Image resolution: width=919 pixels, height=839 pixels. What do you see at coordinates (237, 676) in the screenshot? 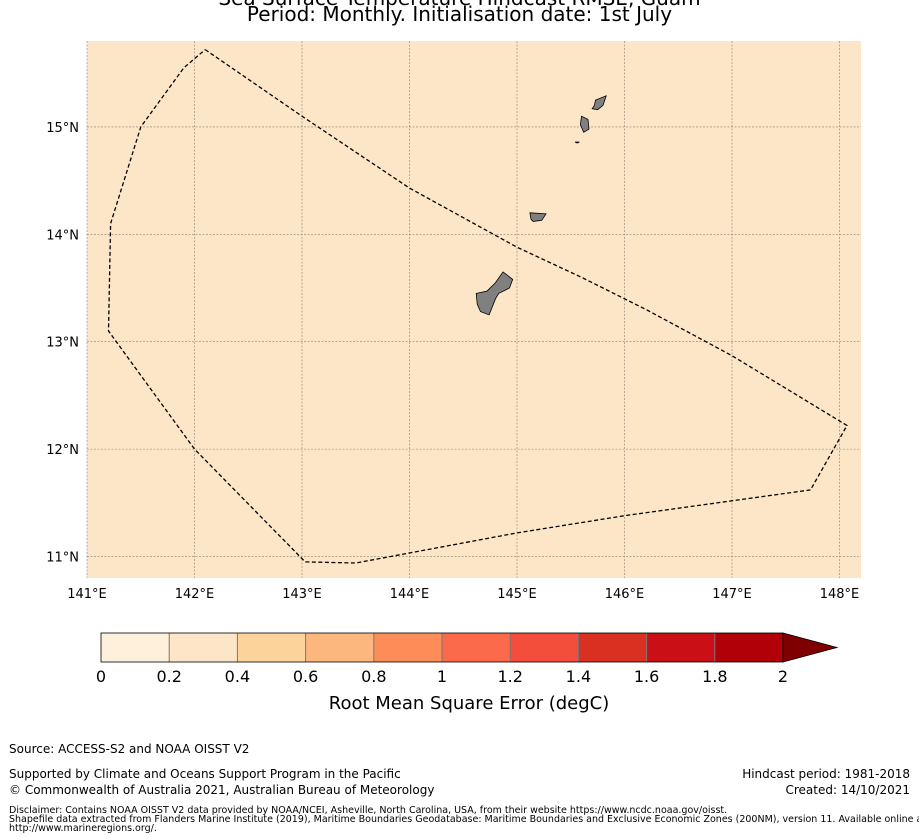
I see `colorbar-tick-label: 0.4` at bounding box center [237, 676].